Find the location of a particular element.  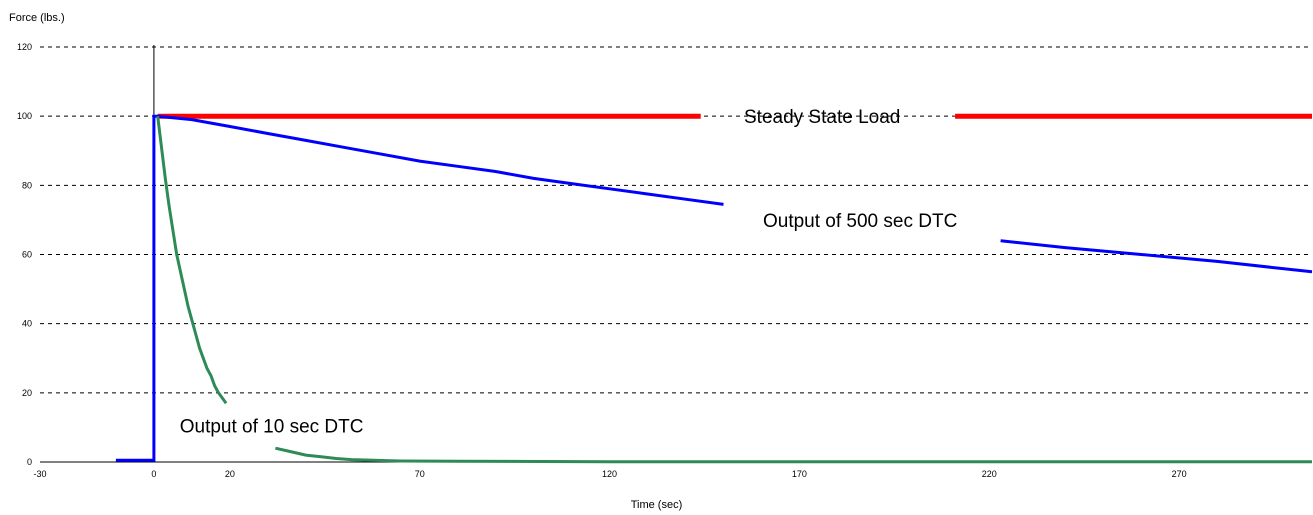

y-tick-label: 120 is located at coordinates (24, 47).